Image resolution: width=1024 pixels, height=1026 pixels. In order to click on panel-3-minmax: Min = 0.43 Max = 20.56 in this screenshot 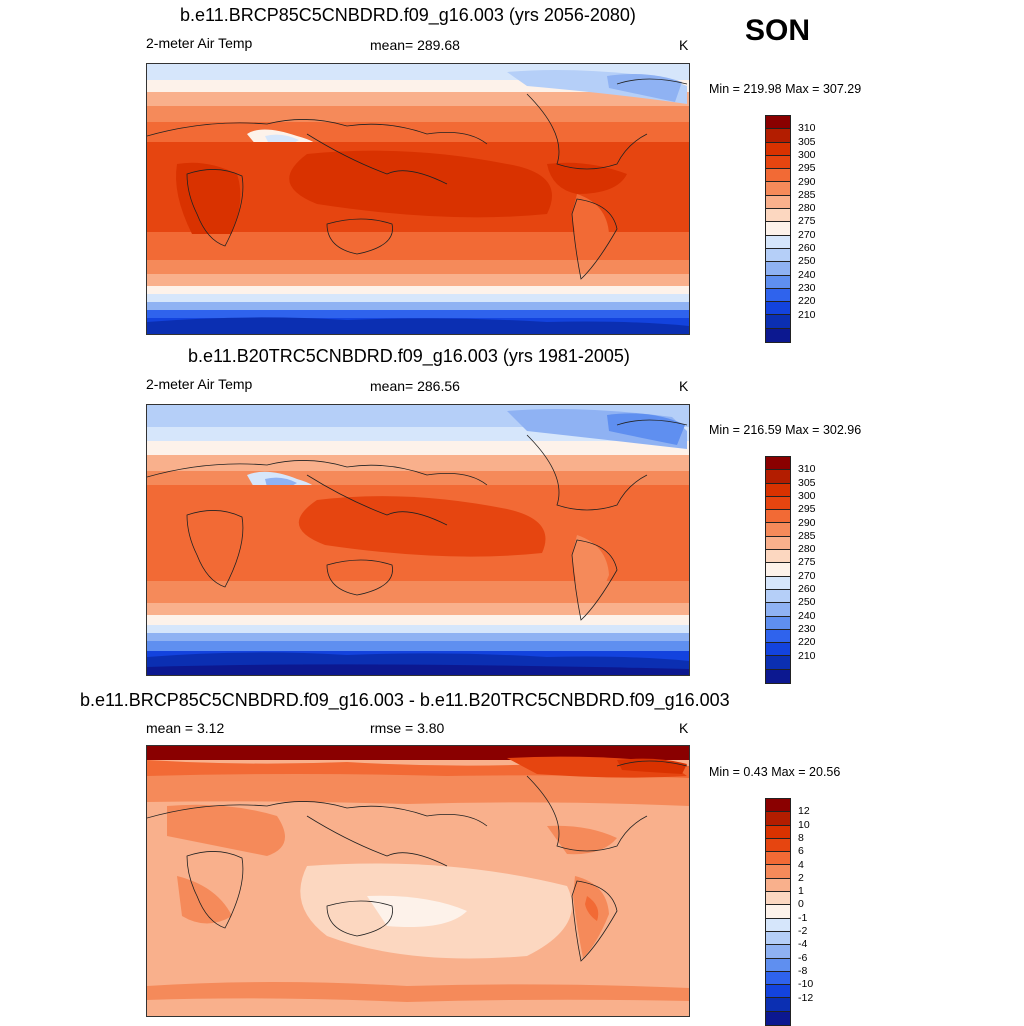, I will do `click(775, 772)`.